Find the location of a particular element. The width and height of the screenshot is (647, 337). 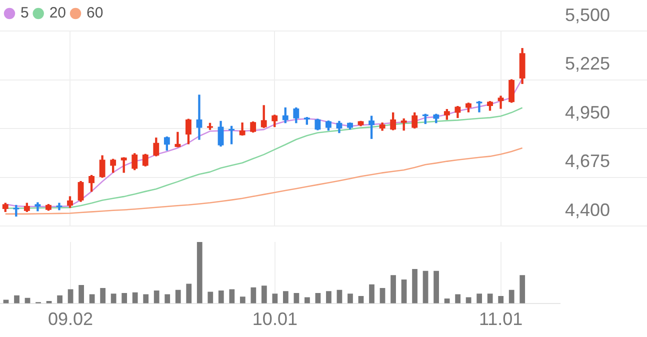

x-tick-label: 10.01 is located at coordinates (275, 319).